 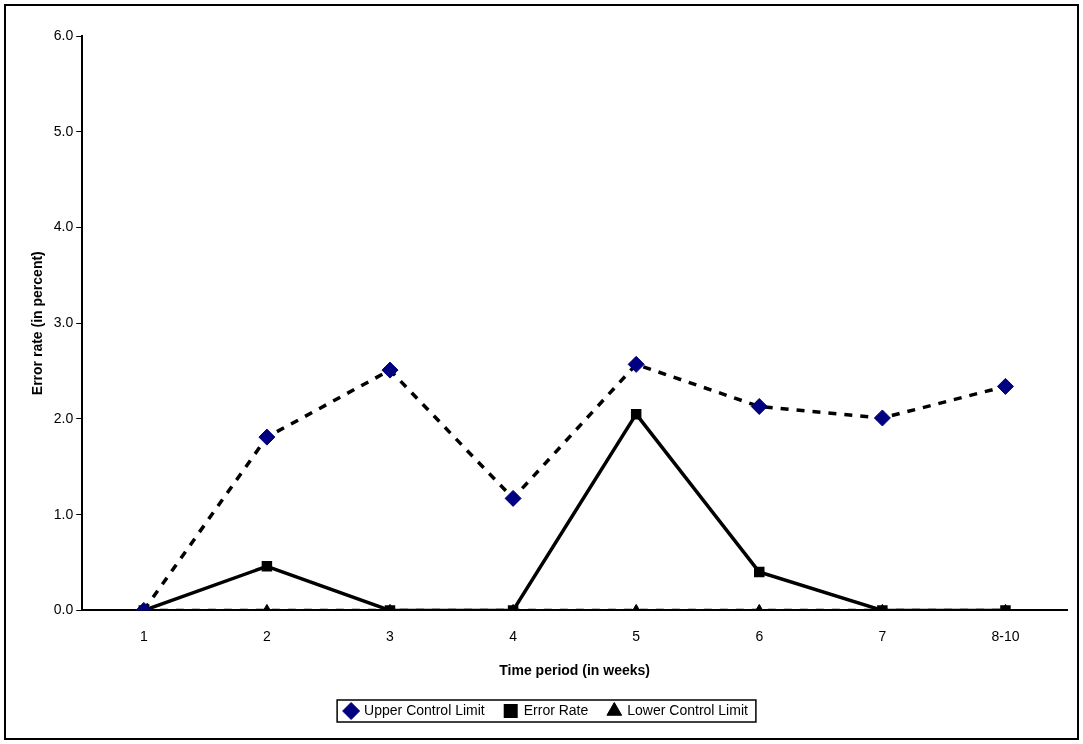 I want to click on x-axis-title: Time period (in weeks), so click(x=574, y=670).